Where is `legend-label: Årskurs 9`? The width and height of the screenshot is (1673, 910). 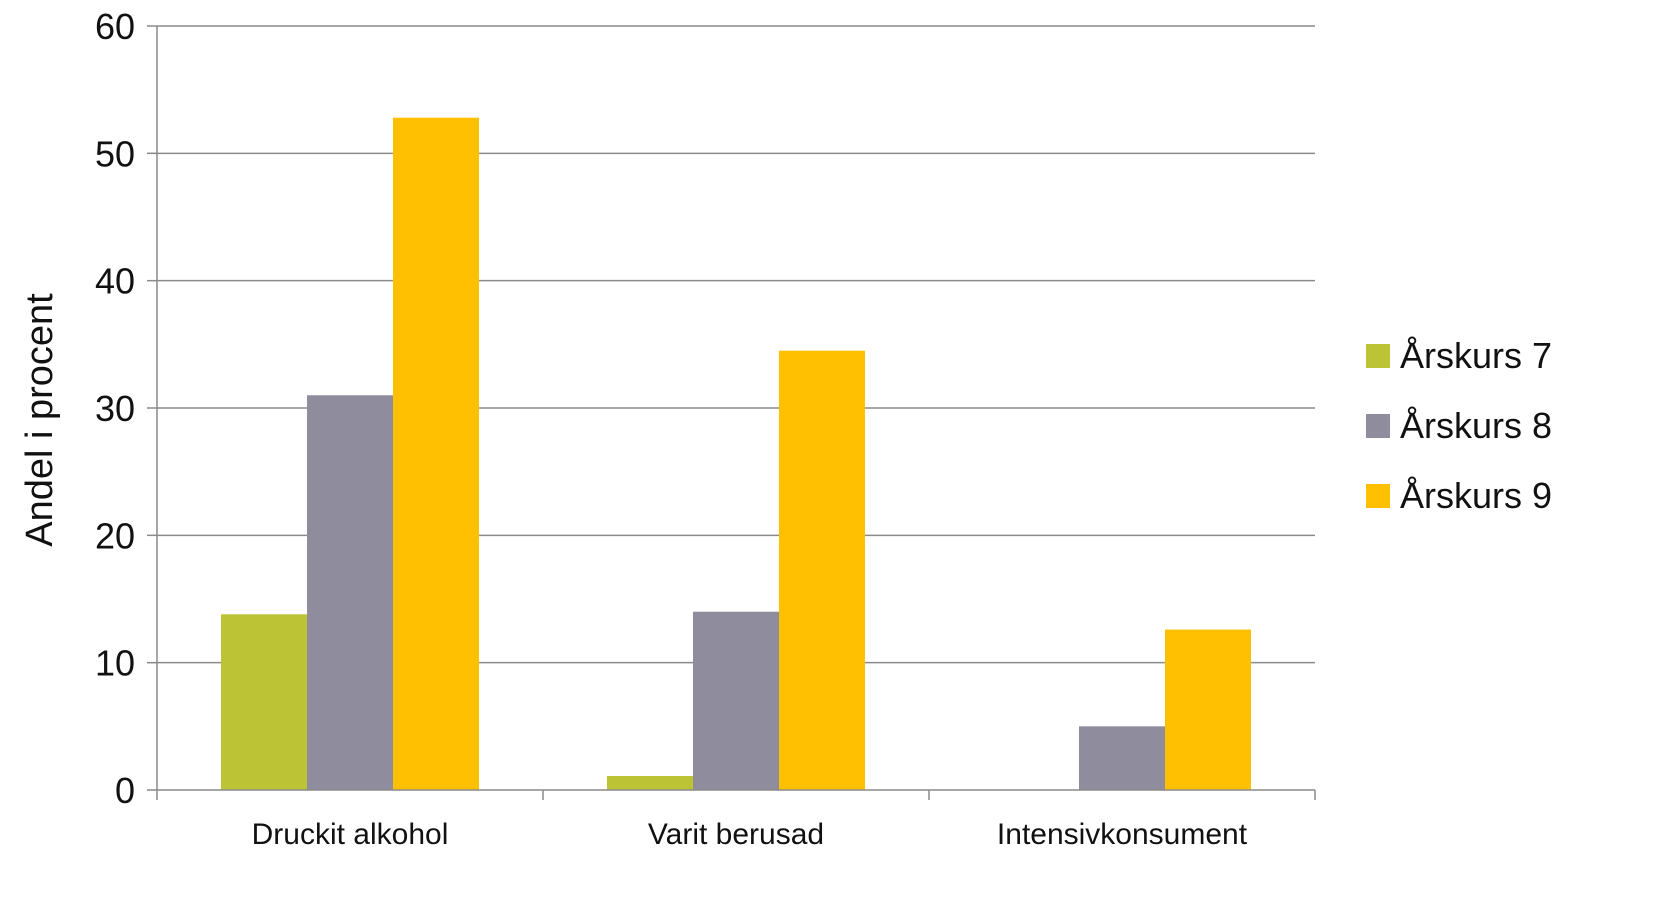
legend-label: Årskurs 9 is located at coordinates (1476, 495).